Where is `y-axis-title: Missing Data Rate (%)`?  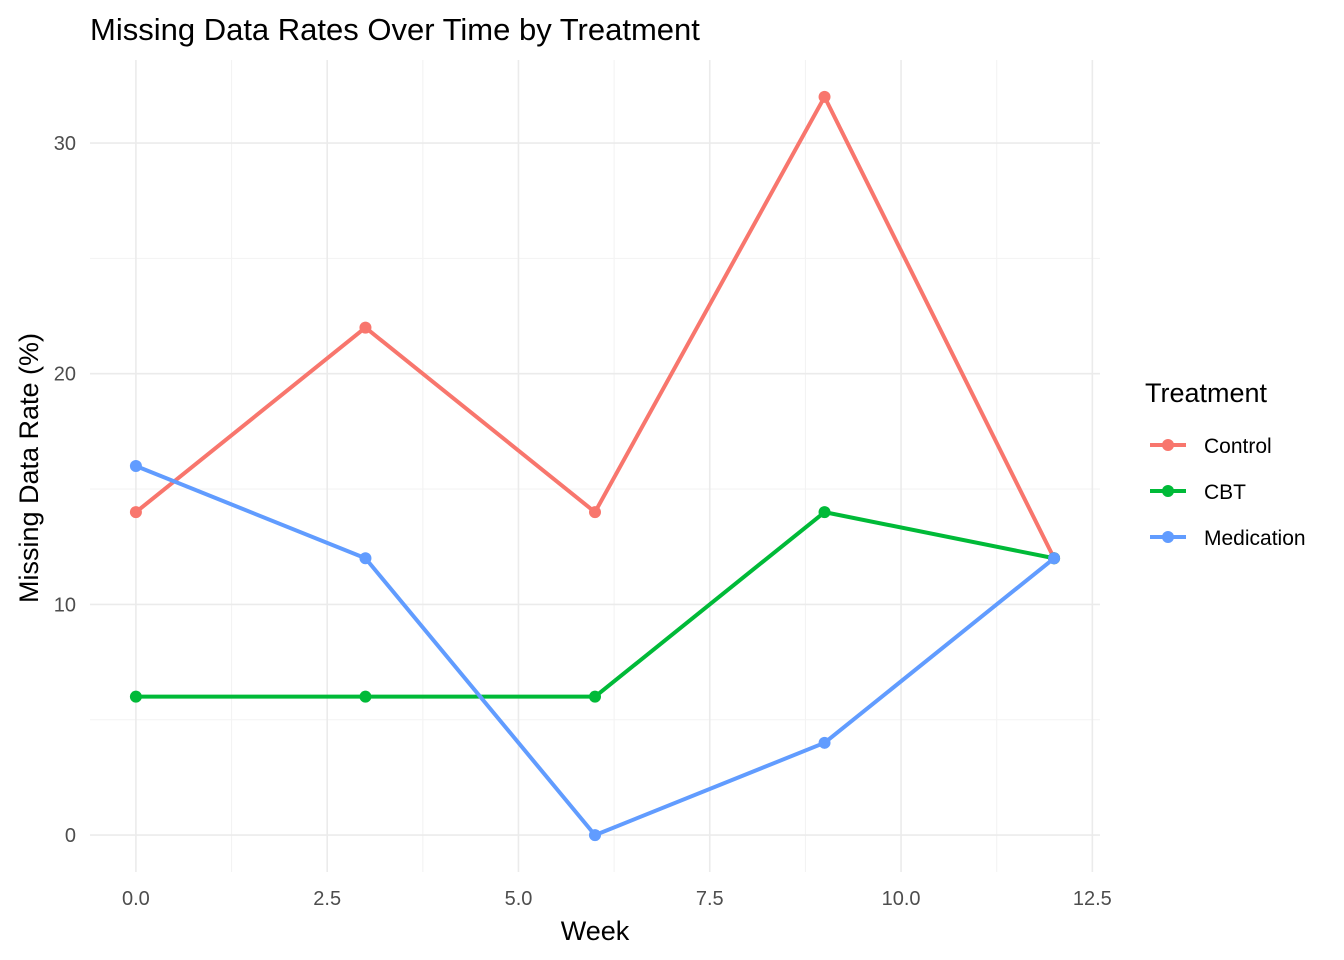 y-axis-title: Missing Data Rate (%) is located at coordinates (29, 468).